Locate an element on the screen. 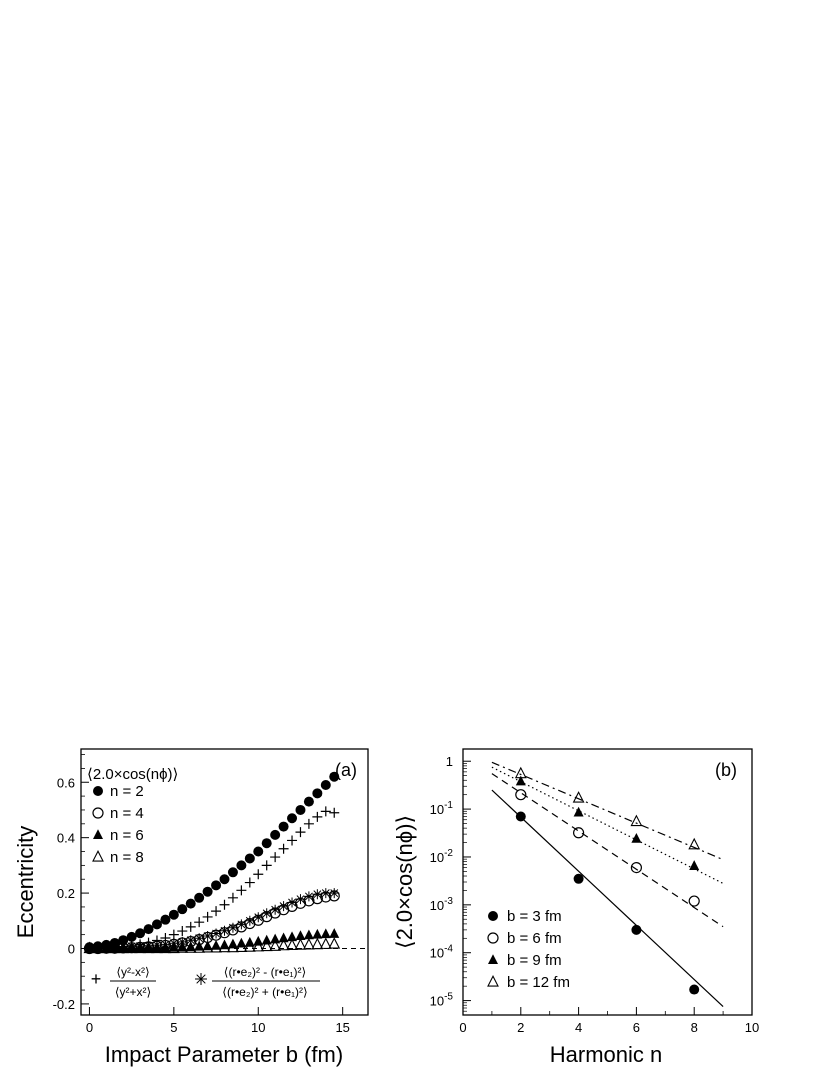 This screenshot has width=830, height=1075. panel-b-x-tick-label: 6 is located at coordinates (636, 1027).